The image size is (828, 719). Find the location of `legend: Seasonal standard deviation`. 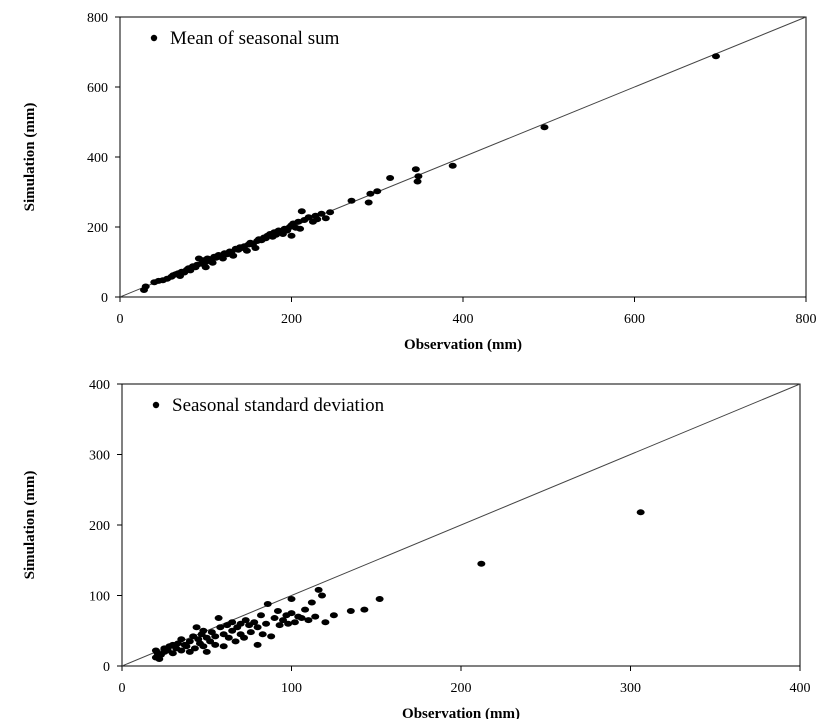

legend: Seasonal standard deviation is located at coordinates (268, 405).